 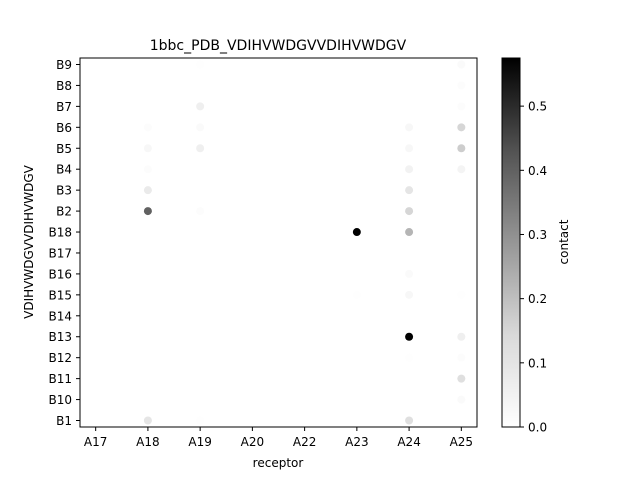 I want to click on y-tick-label: B9, so click(x=64, y=65).